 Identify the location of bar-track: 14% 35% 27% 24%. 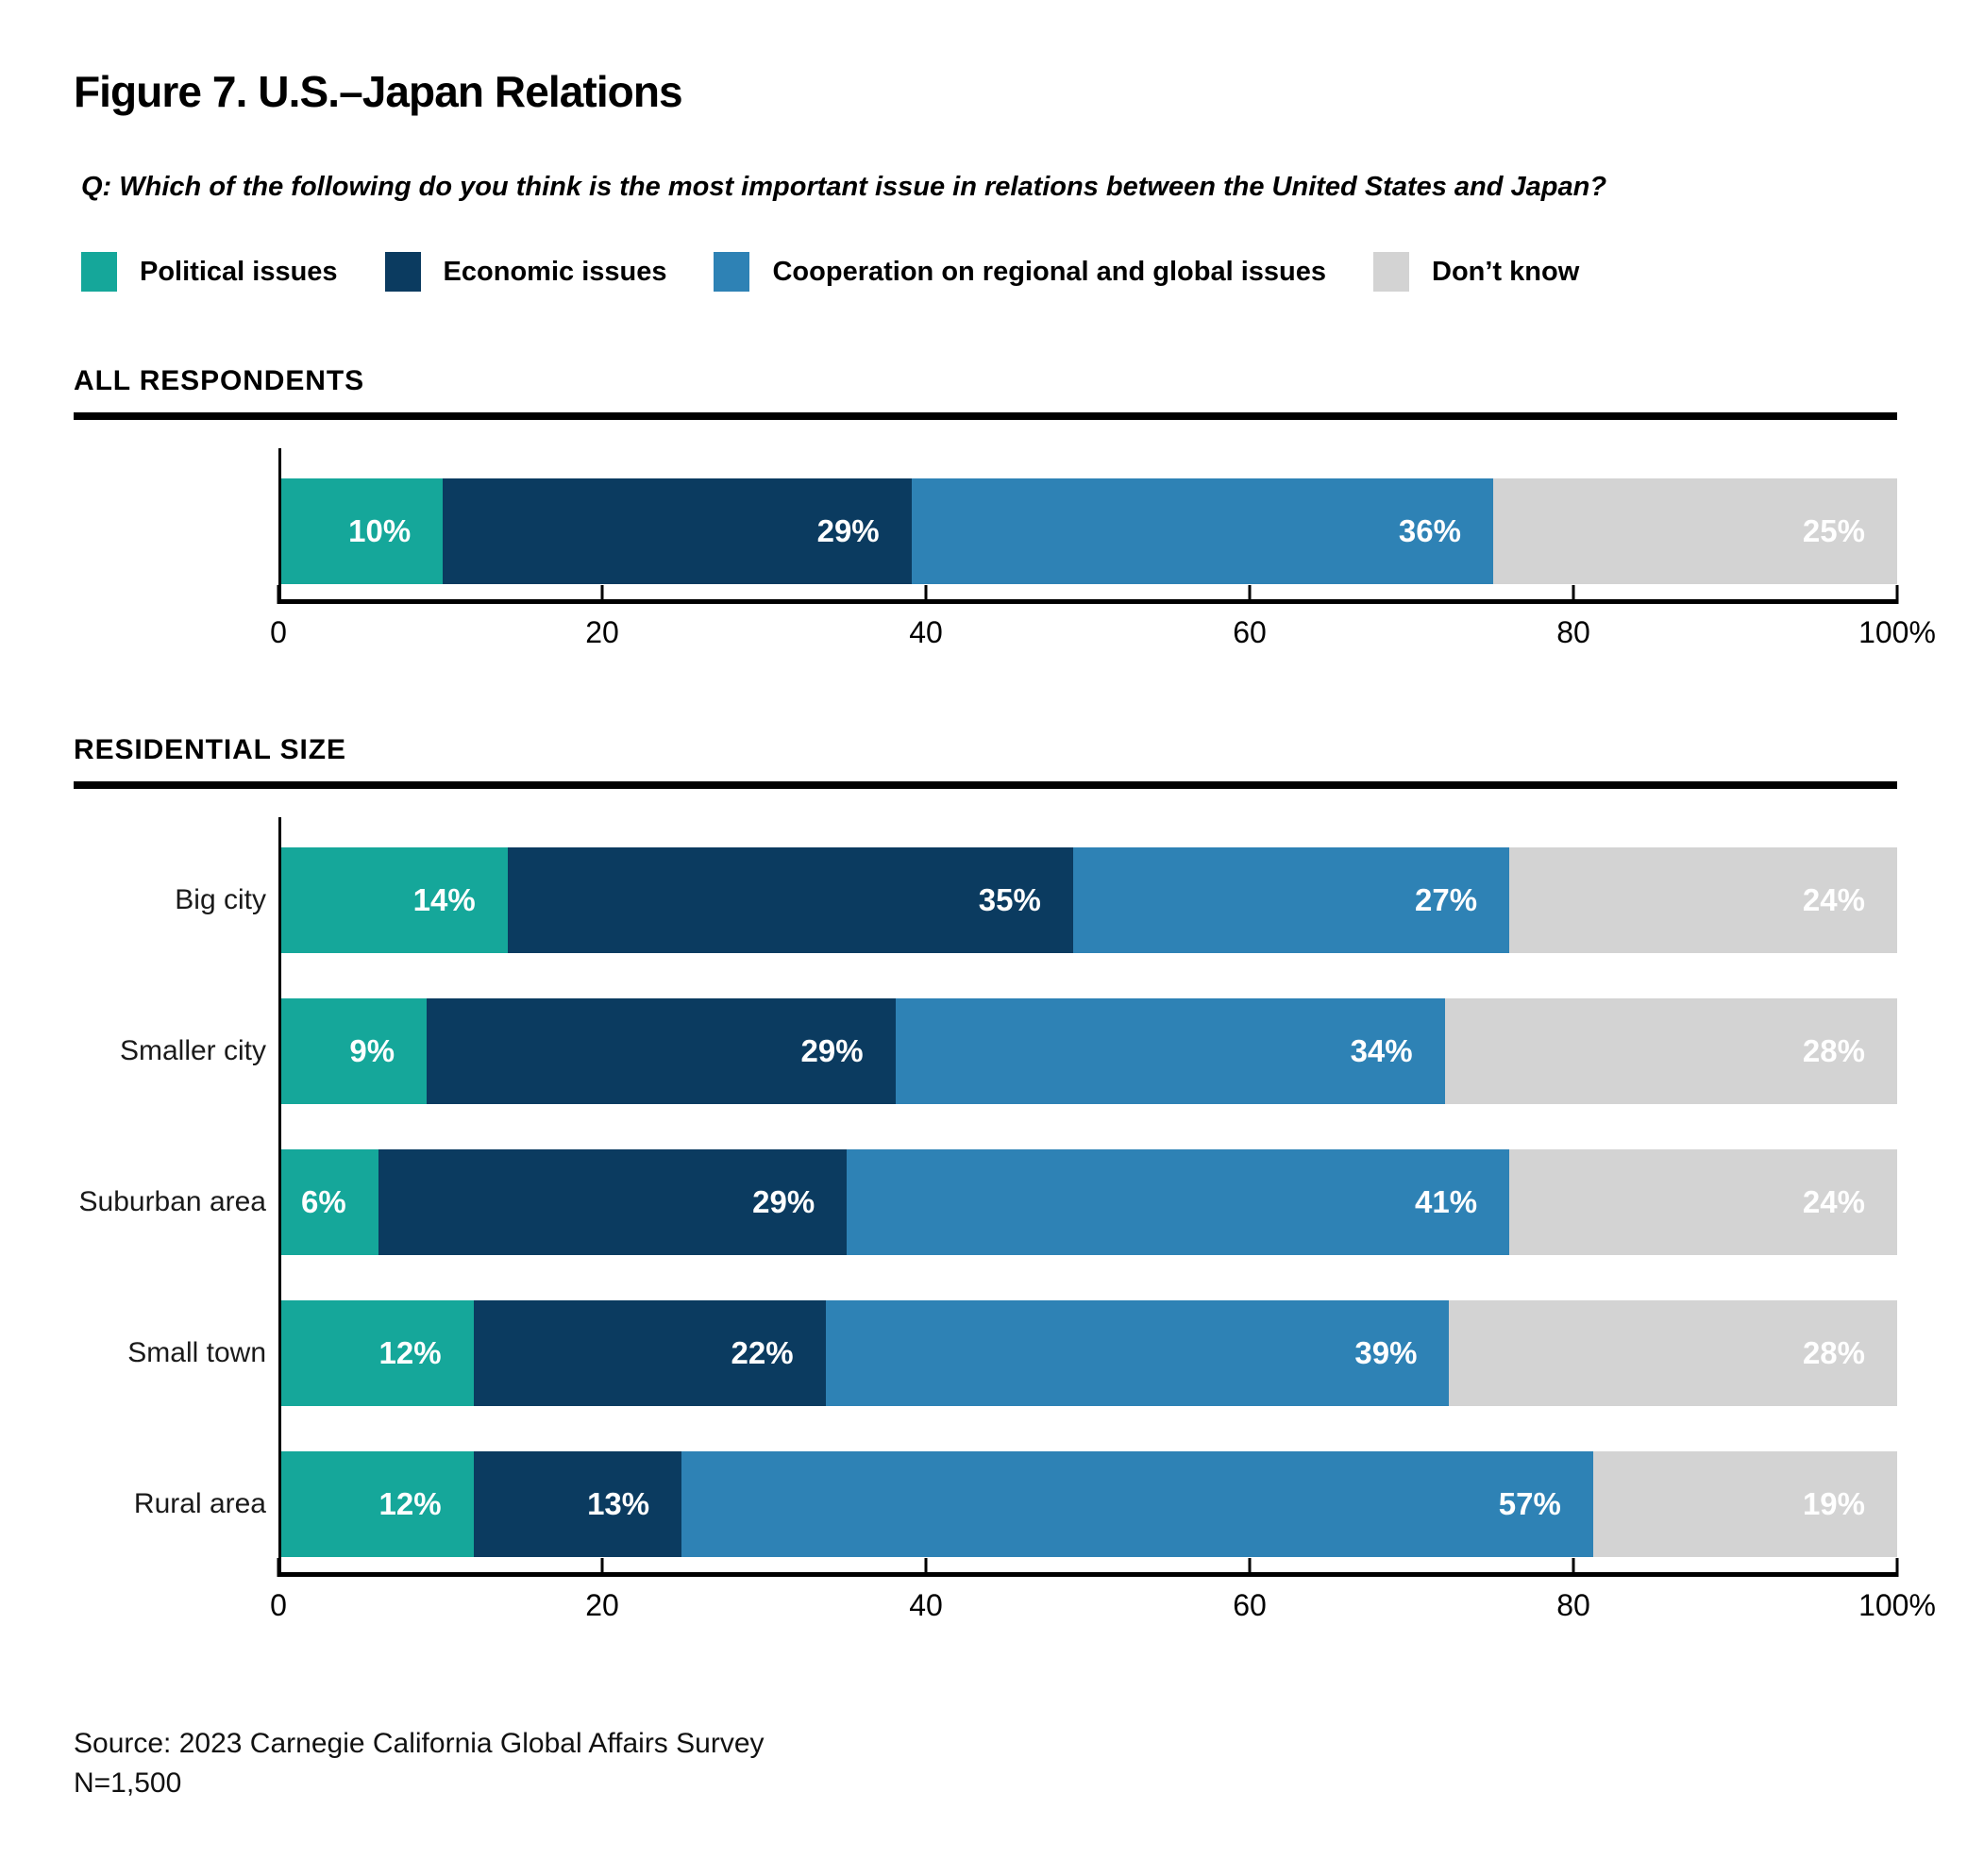
(1089, 900).